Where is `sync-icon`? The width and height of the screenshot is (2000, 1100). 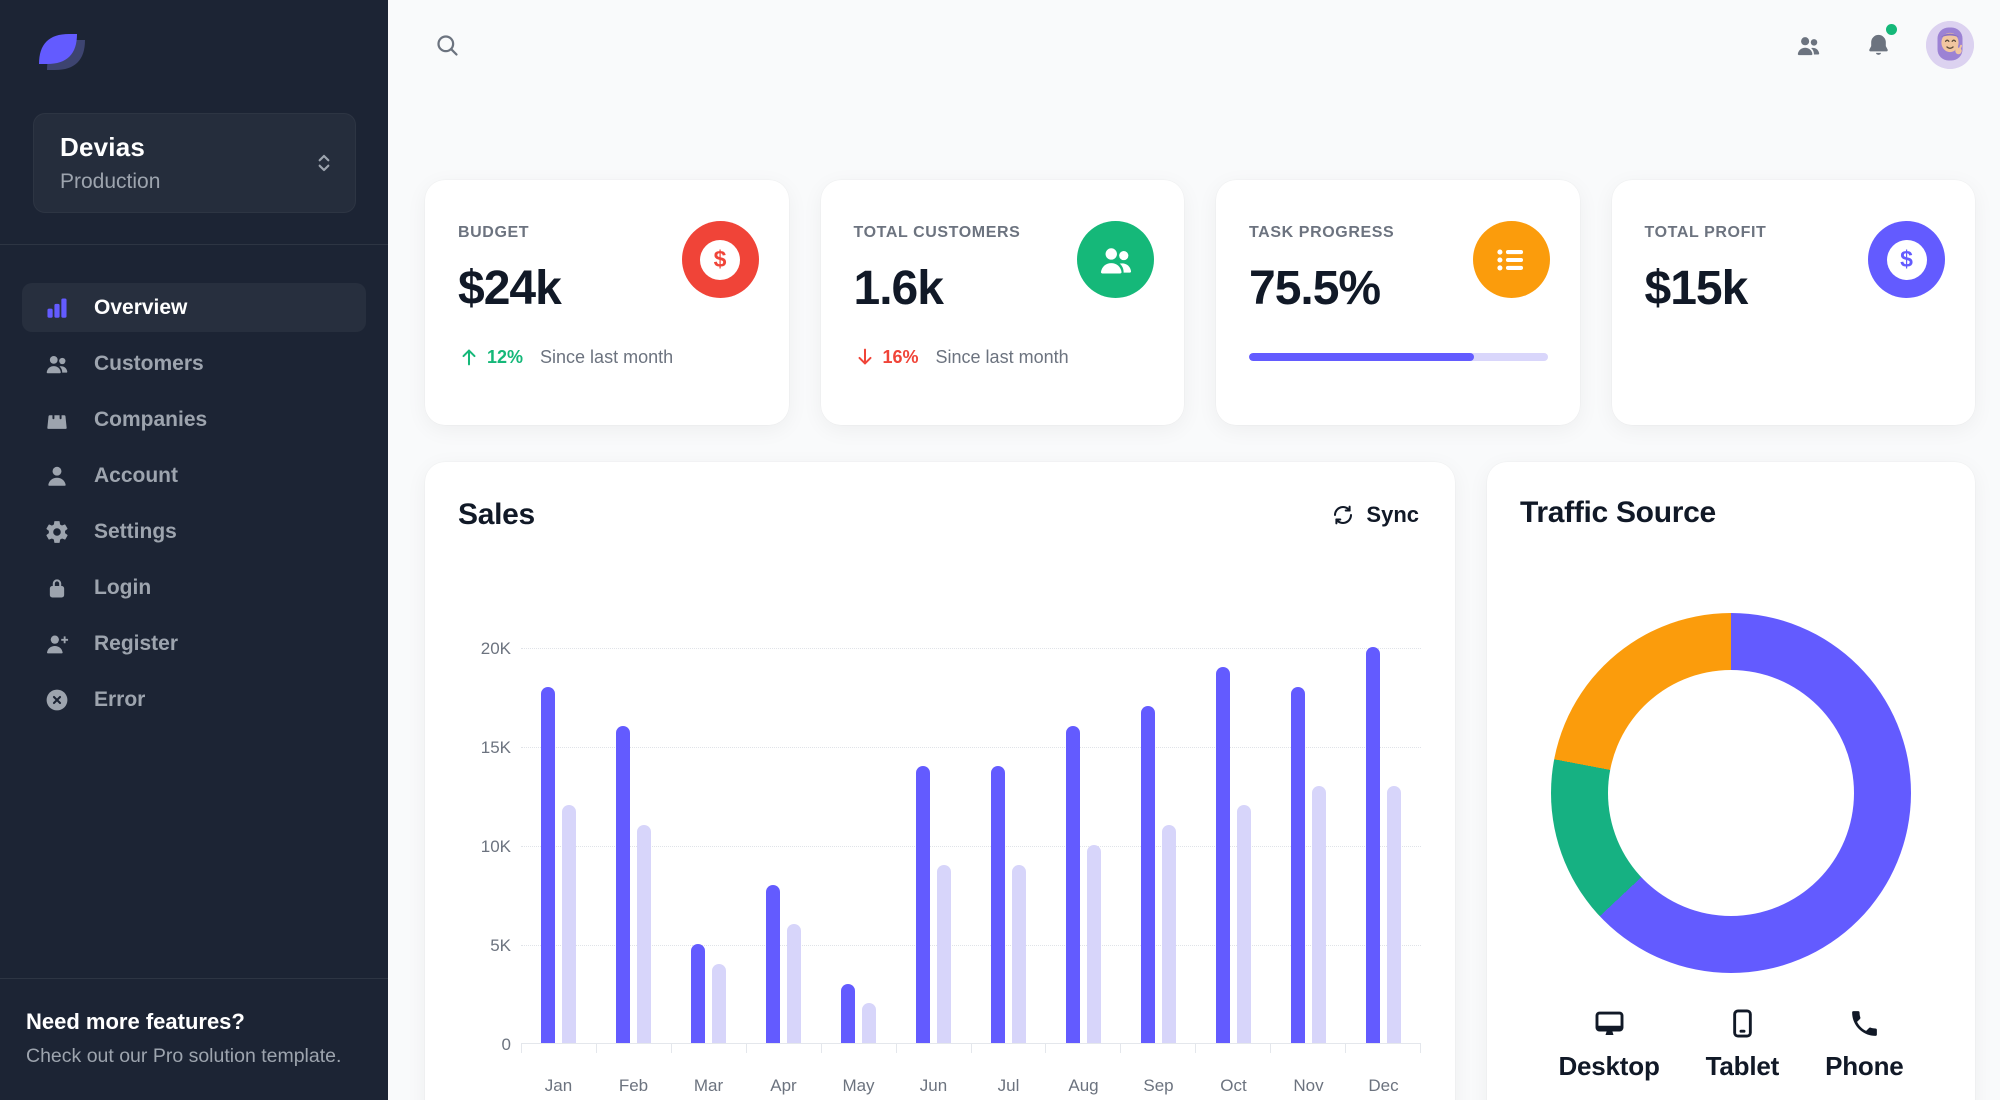
sync-icon is located at coordinates (1343, 515).